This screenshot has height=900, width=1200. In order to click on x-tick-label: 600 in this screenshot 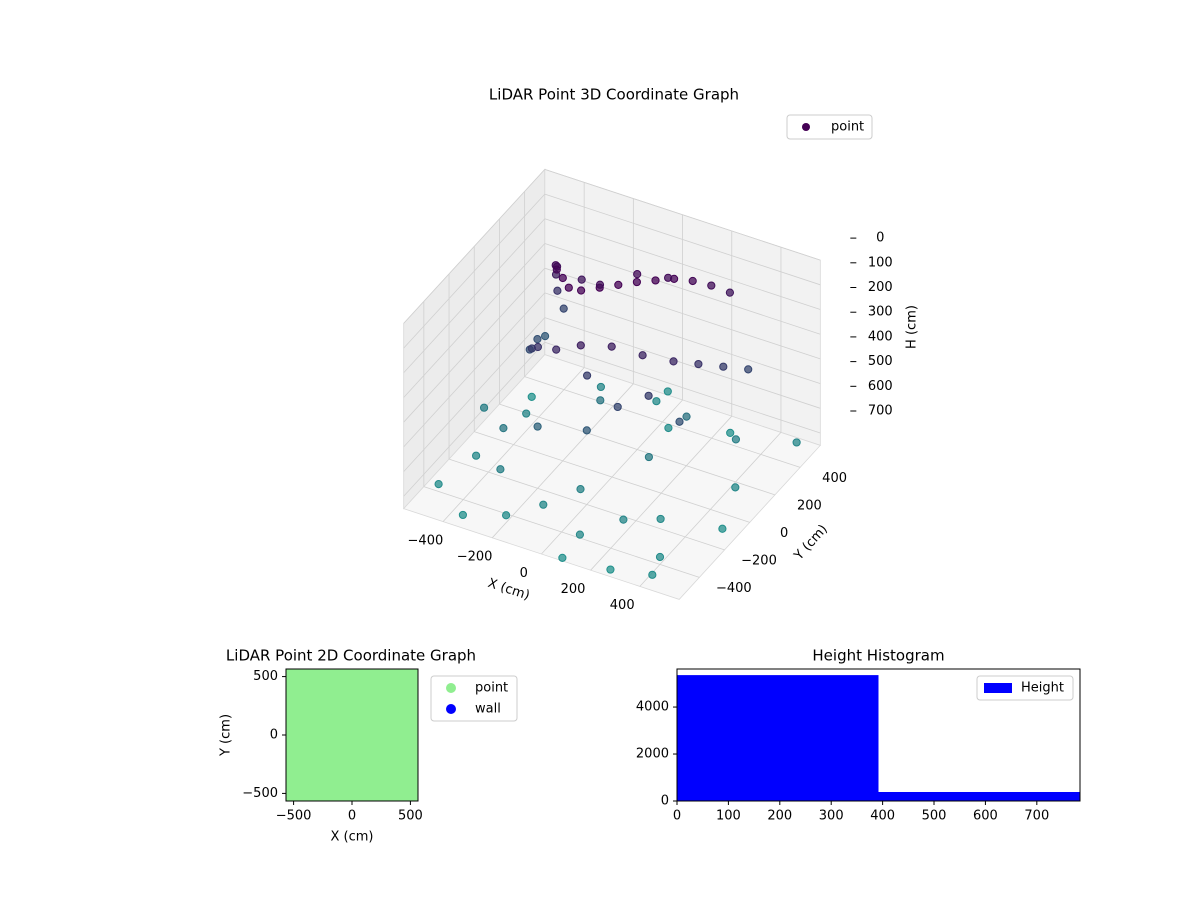, I will do `click(985, 816)`.